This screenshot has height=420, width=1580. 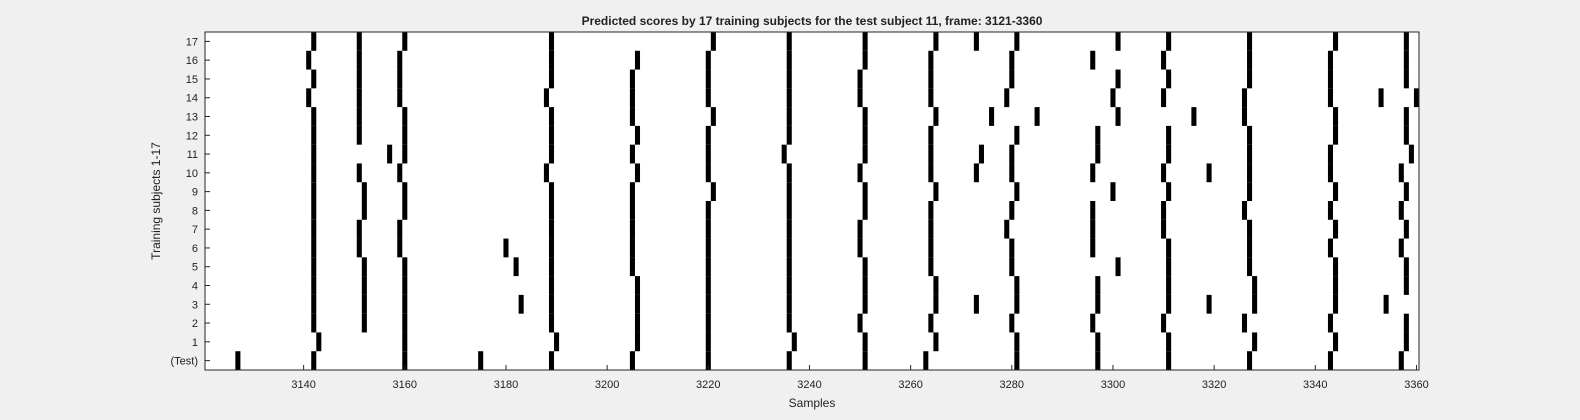 What do you see at coordinates (195, 249) in the screenshot?
I see `y-tick-label: 6` at bounding box center [195, 249].